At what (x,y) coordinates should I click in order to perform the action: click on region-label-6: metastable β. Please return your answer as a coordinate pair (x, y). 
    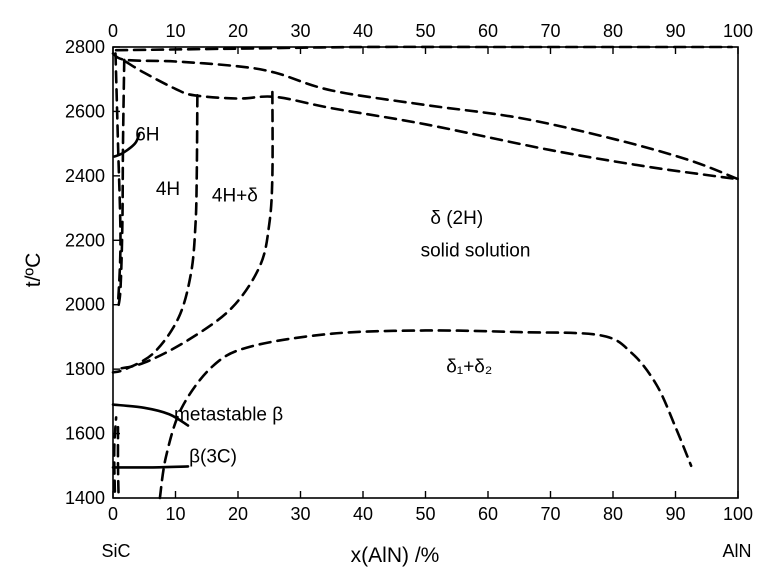
    Looking at the image, I should click on (228, 415).